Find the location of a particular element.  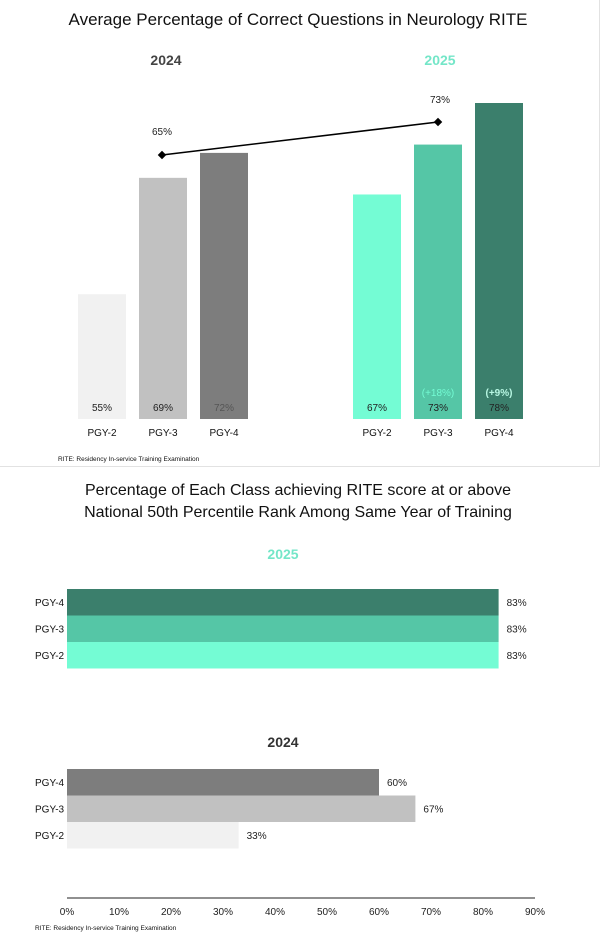

hbar-category-2024-pgy-3: PGY-3 is located at coordinates (50, 809).